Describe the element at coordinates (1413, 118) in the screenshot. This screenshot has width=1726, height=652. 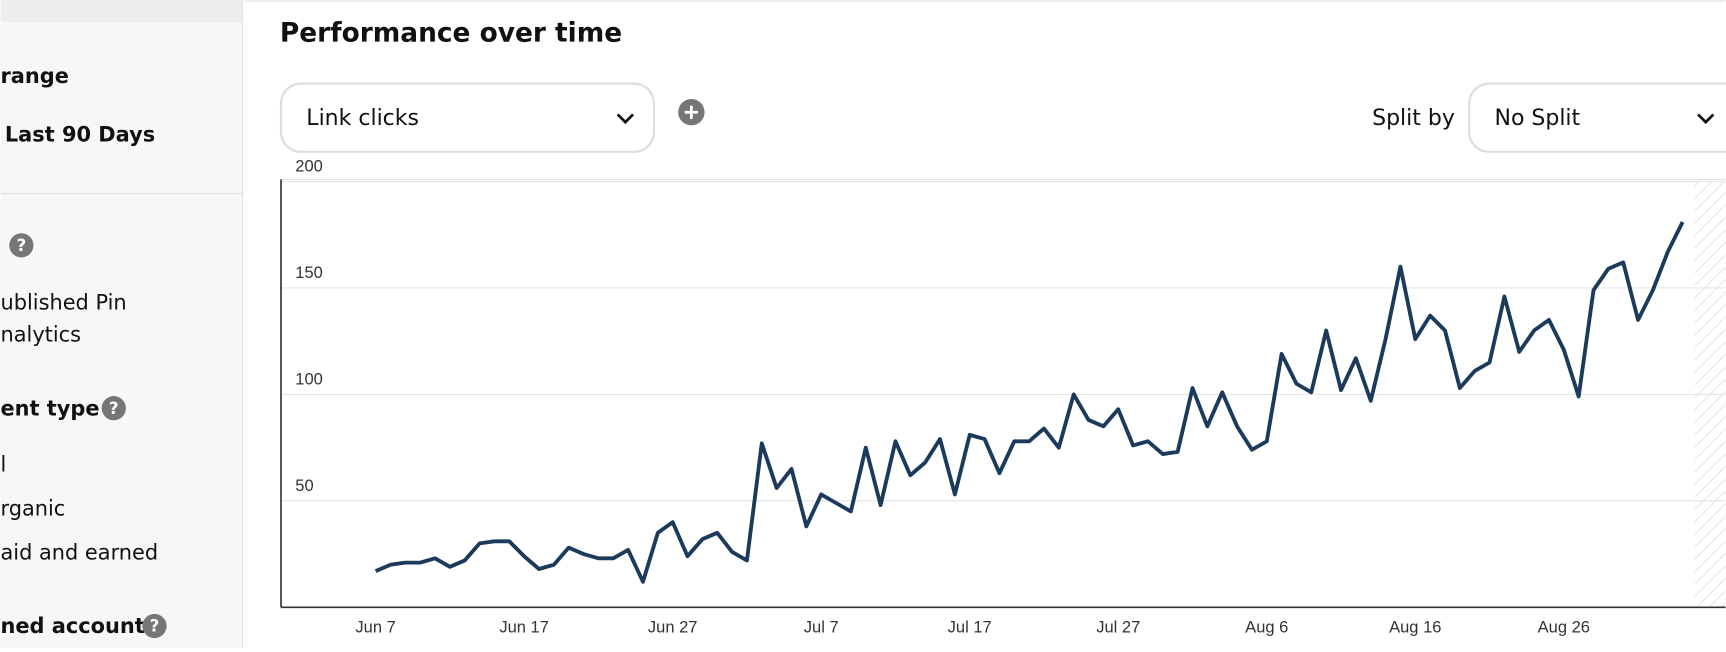
I see `split-label: Split by` at that location.